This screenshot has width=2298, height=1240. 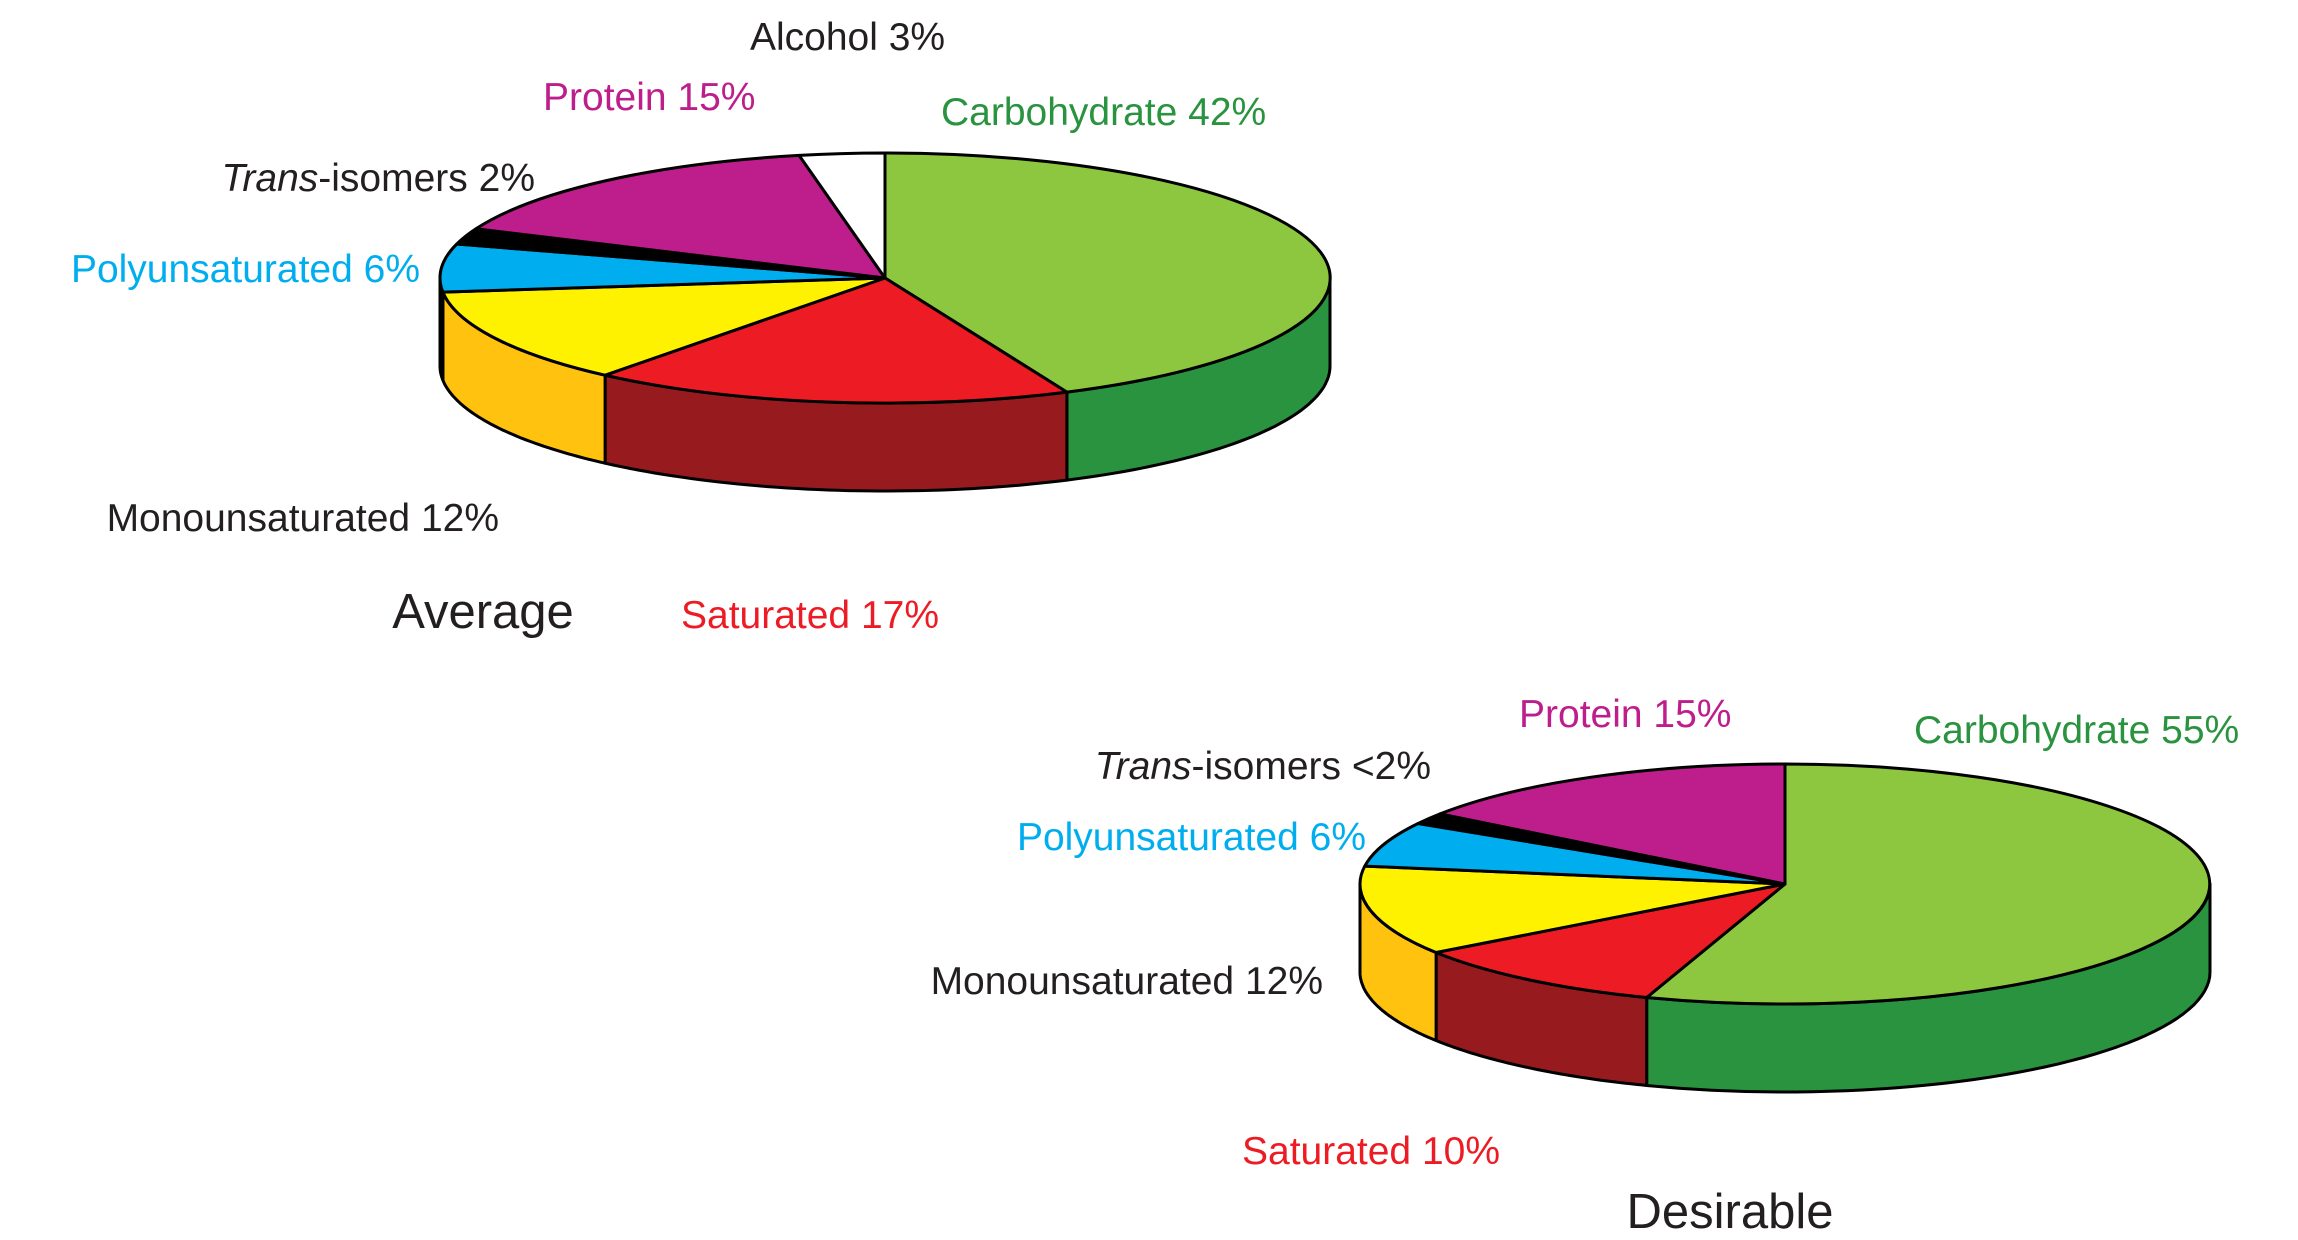 What do you see at coordinates (2076, 730) in the screenshot?
I see `slice-label-carbohydrate: Carbohydrate 55%` at bounding box center [2076, 730].